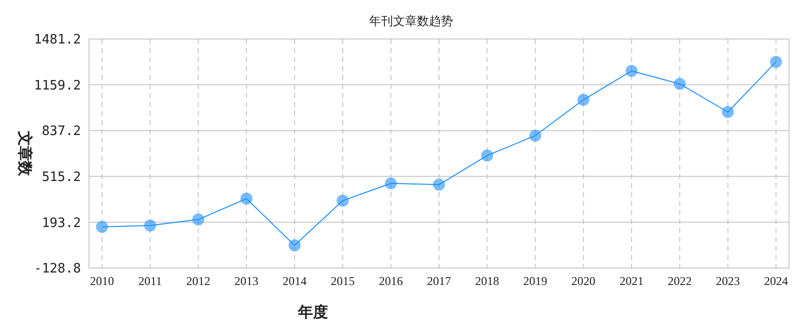 This screenshot has width=806, height=330. I want to click on x-tick-label: 2010, so click(102, 281).